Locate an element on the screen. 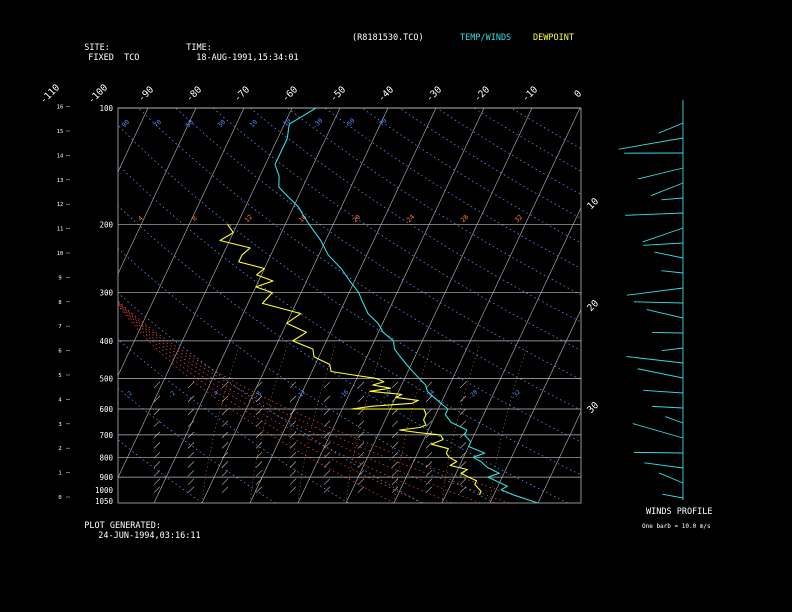 Image resolution: width=792 pixels, height=612 pixels. pressure-tick-label: 100 is located at coordinates (106, 108).